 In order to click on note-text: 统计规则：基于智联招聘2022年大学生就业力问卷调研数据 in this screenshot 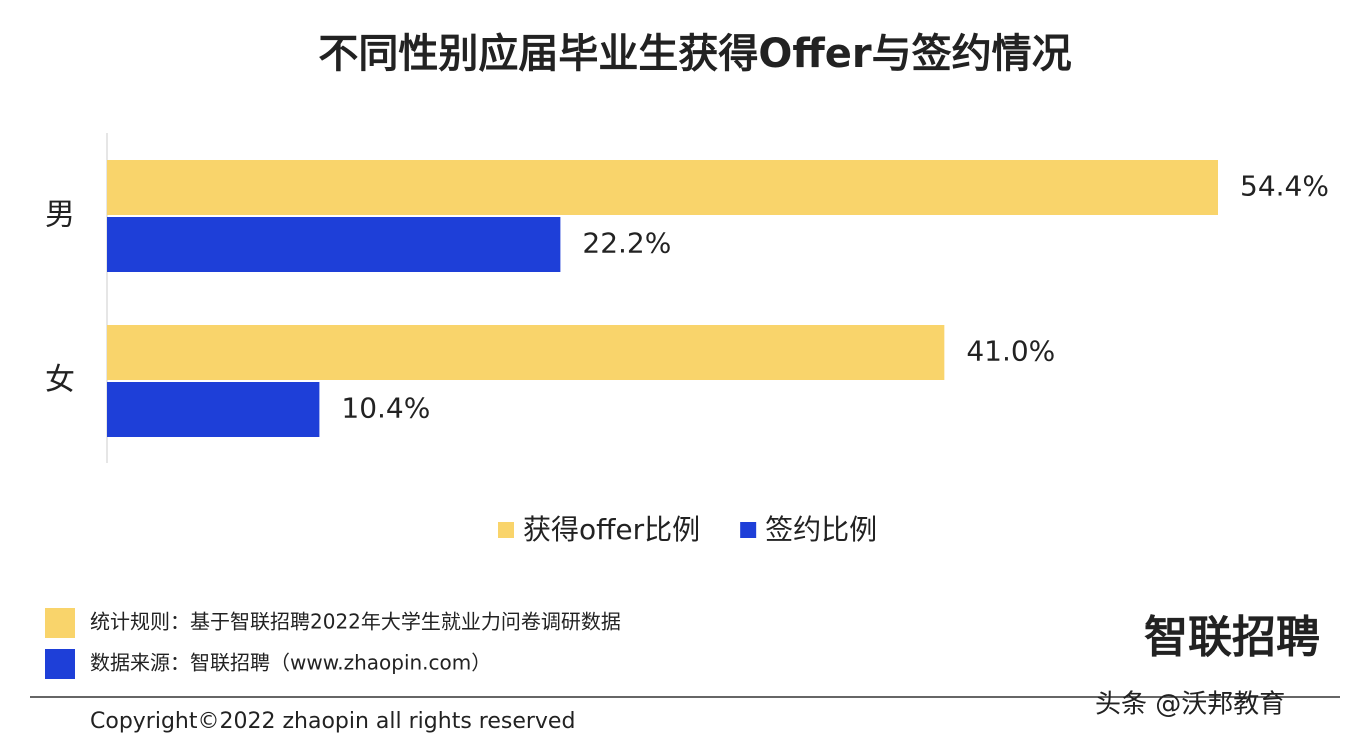, I will do `click(355, 622)`.